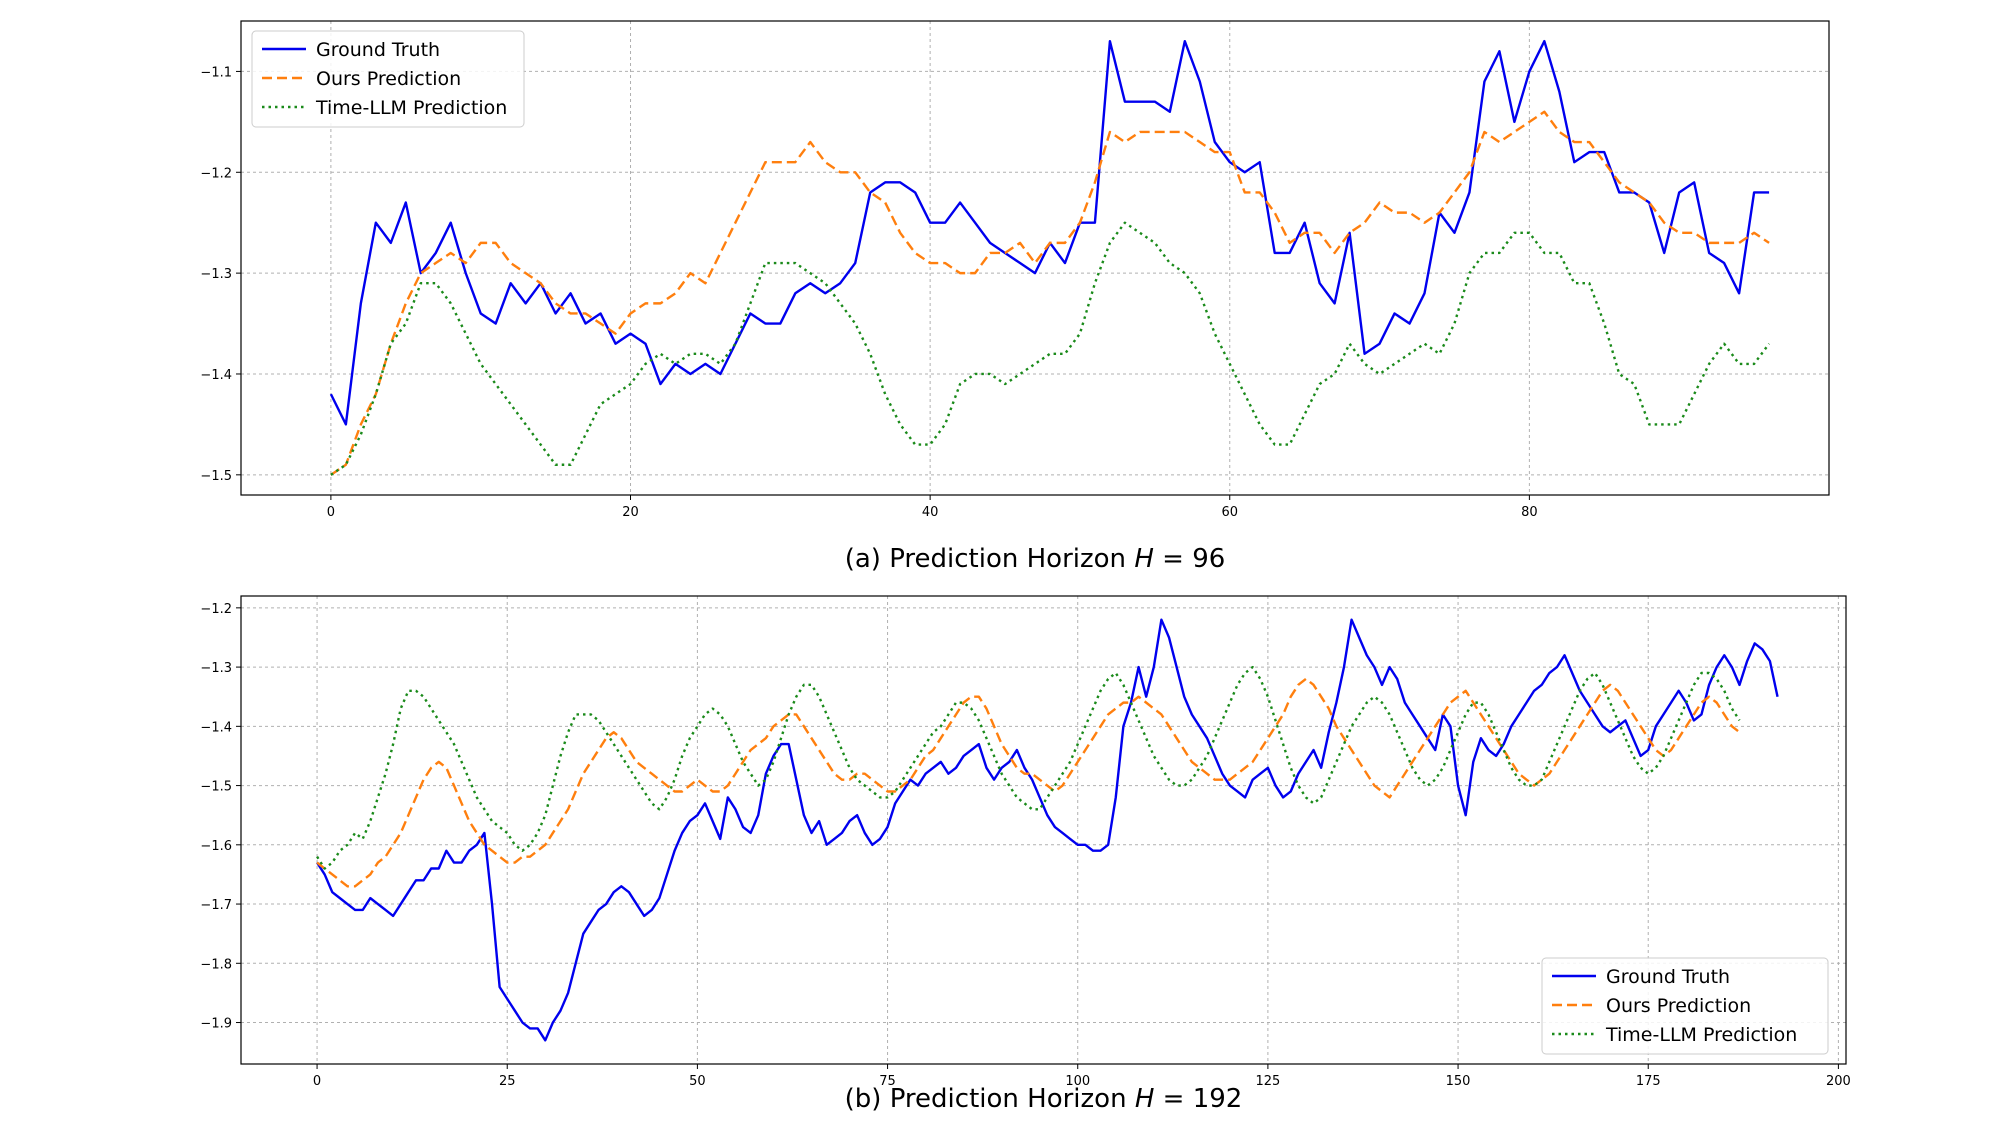  I want to click on y-tick-label: −1.9, so click(216, 1024).